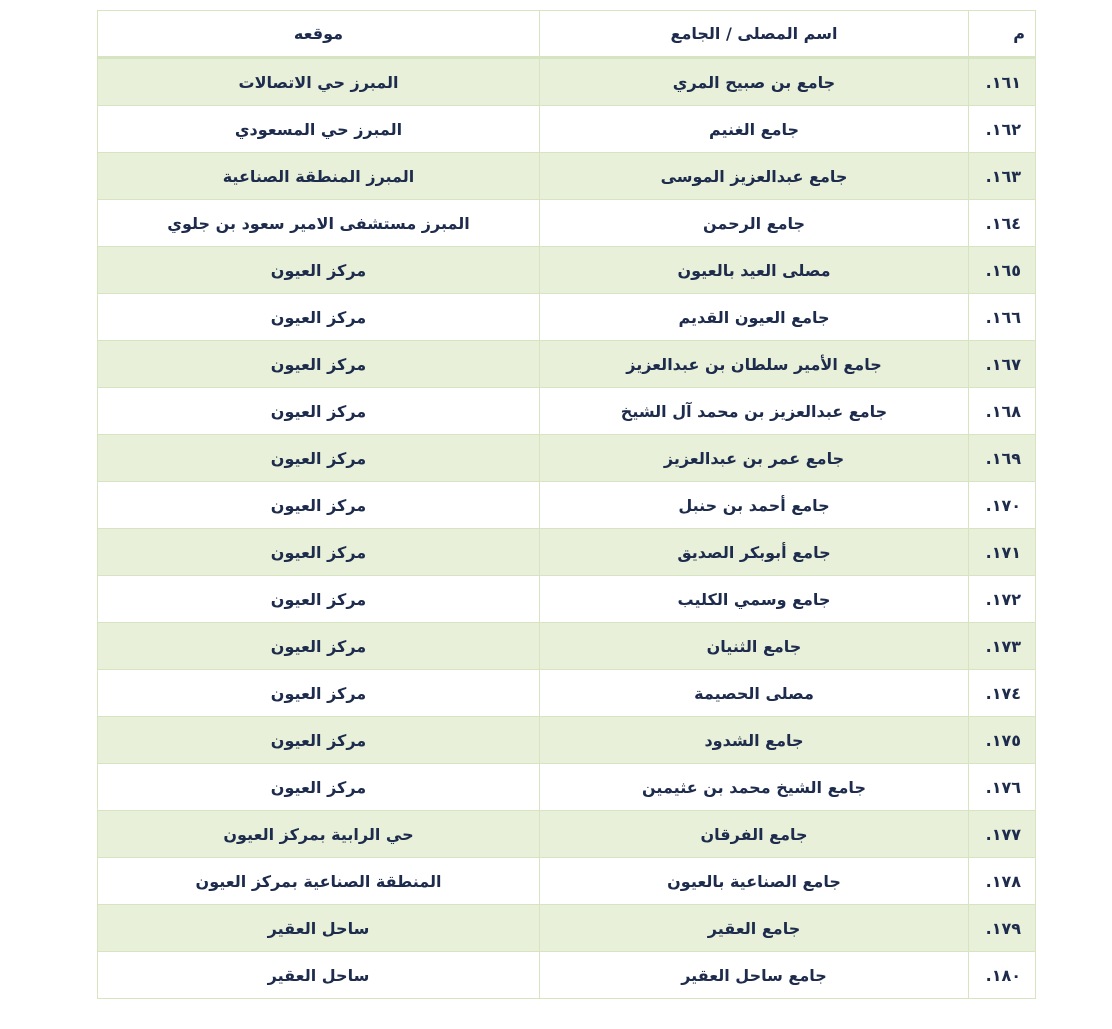 The width and height of the screenshot is (1112, 1029). Describe the element at coordinates (754, 505) in the screenshot. I see `cell-name: جامع أحمد بن حنبل` at that location.